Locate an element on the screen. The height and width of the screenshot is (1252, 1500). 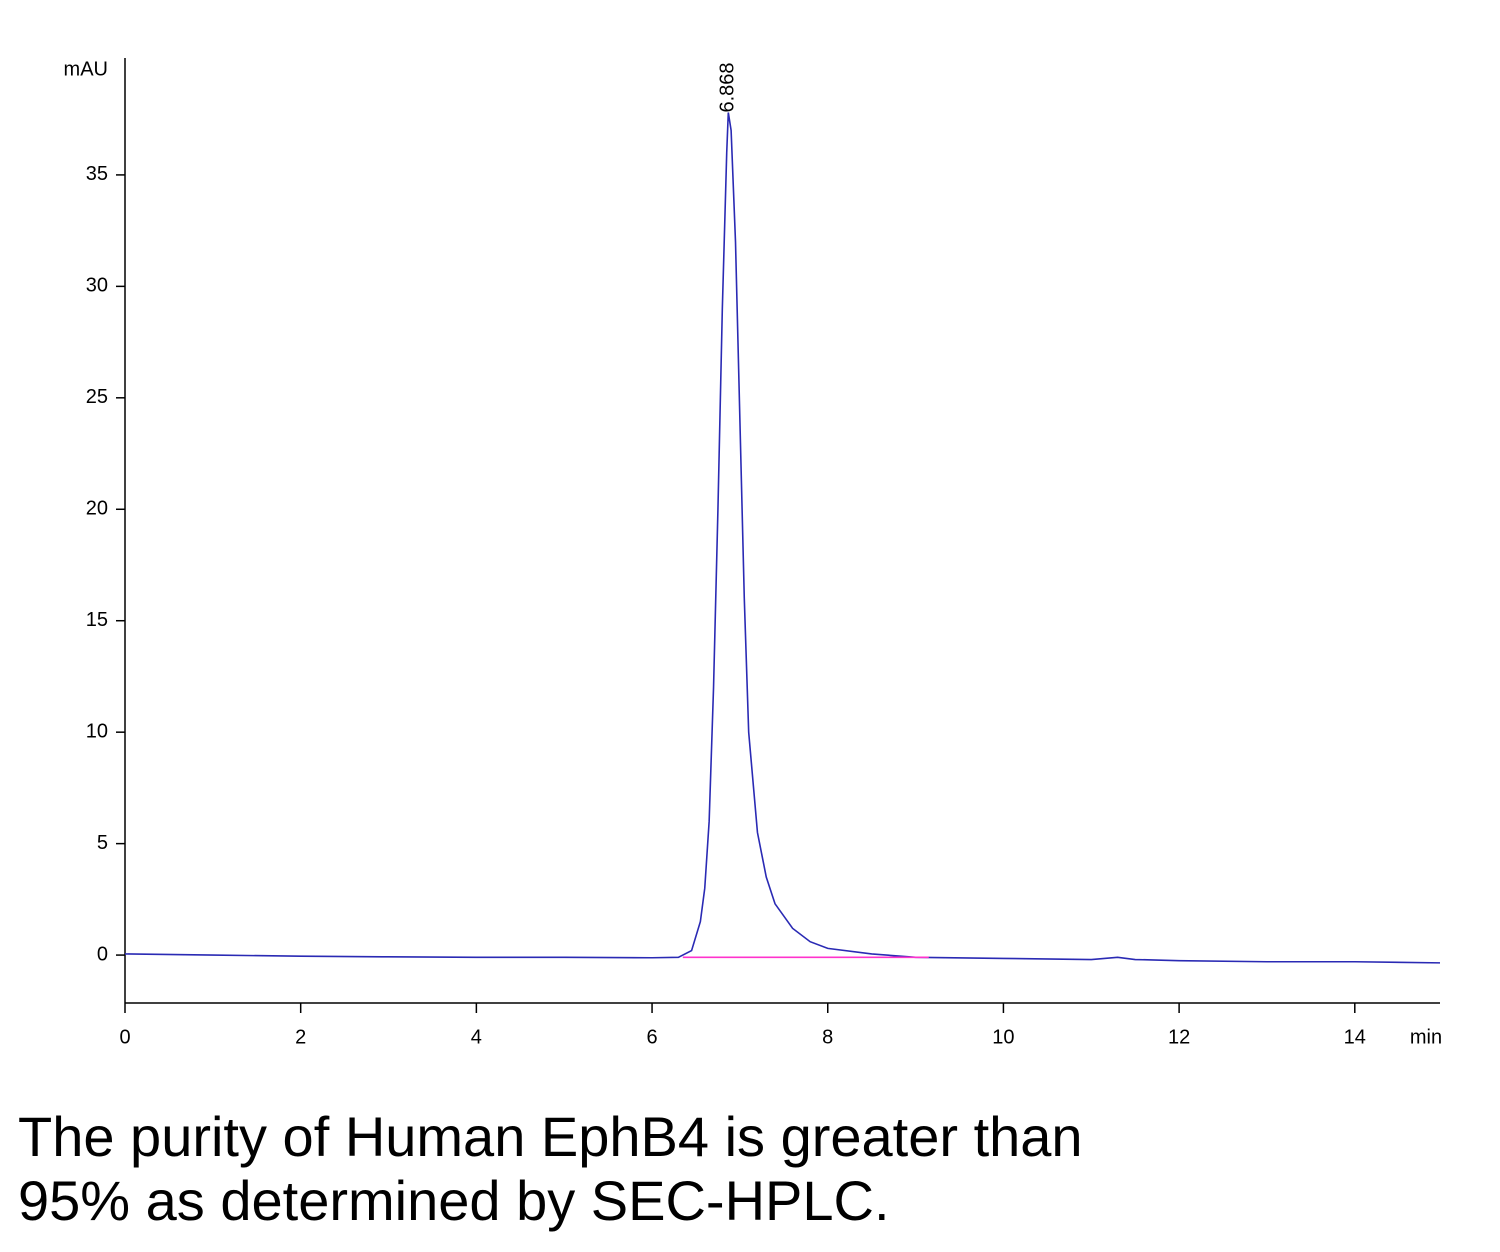
y-tick-label: 15 is located at coordinates (97, 620).